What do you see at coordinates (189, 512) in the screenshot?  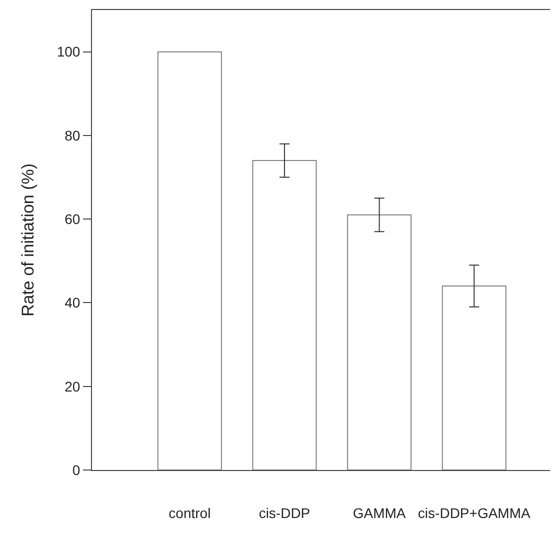 I see `x-tick-label: control` at bounding box center [189, 512].